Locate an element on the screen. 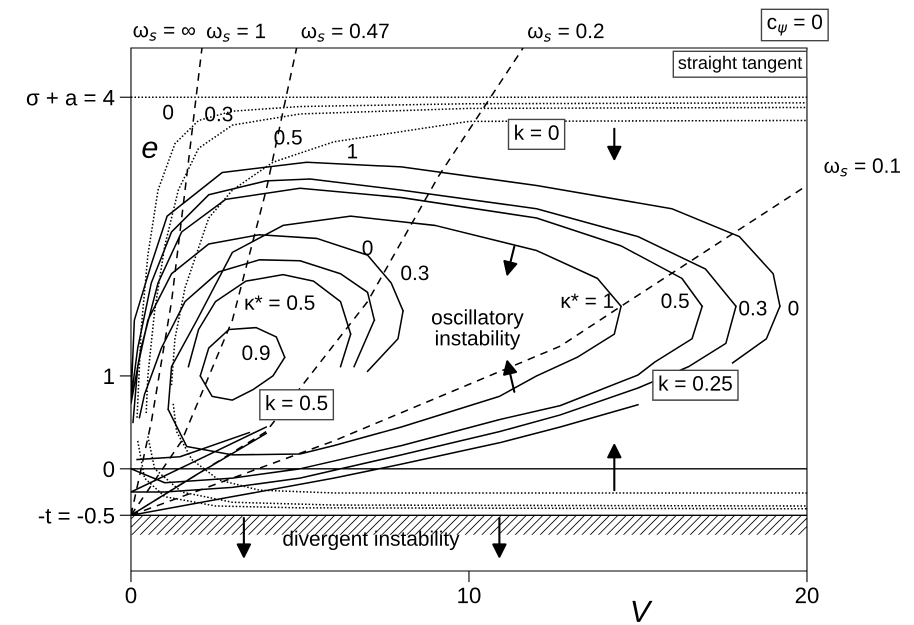 This screenshot has height=625, width=914. annotation: straight tangent is located at coordinates (740, 64).